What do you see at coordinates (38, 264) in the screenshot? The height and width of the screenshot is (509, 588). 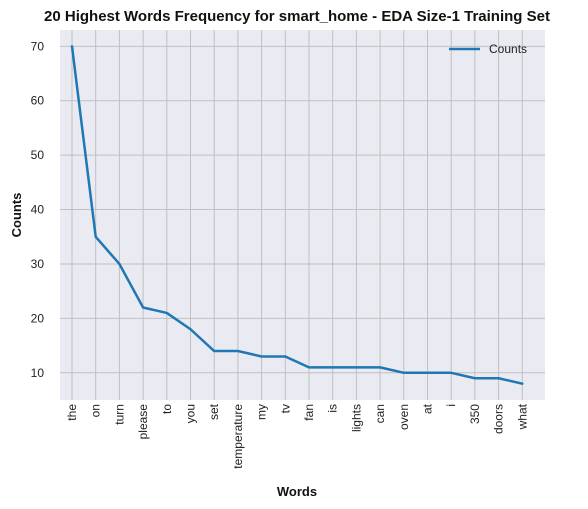 I see `y-tick-label: 30` at bounding box center [38, 264].